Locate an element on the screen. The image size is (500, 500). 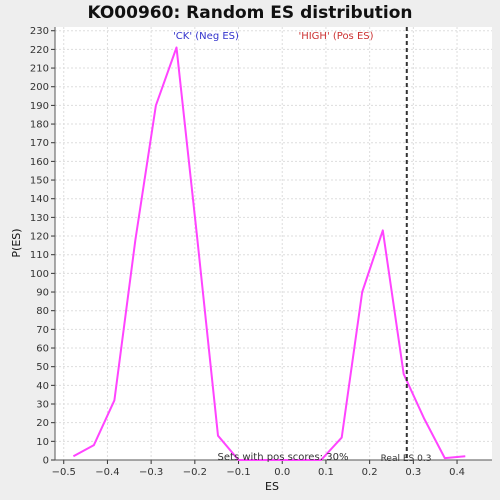
x-tick-label: −0.1 is located at coordinates (238, 472).